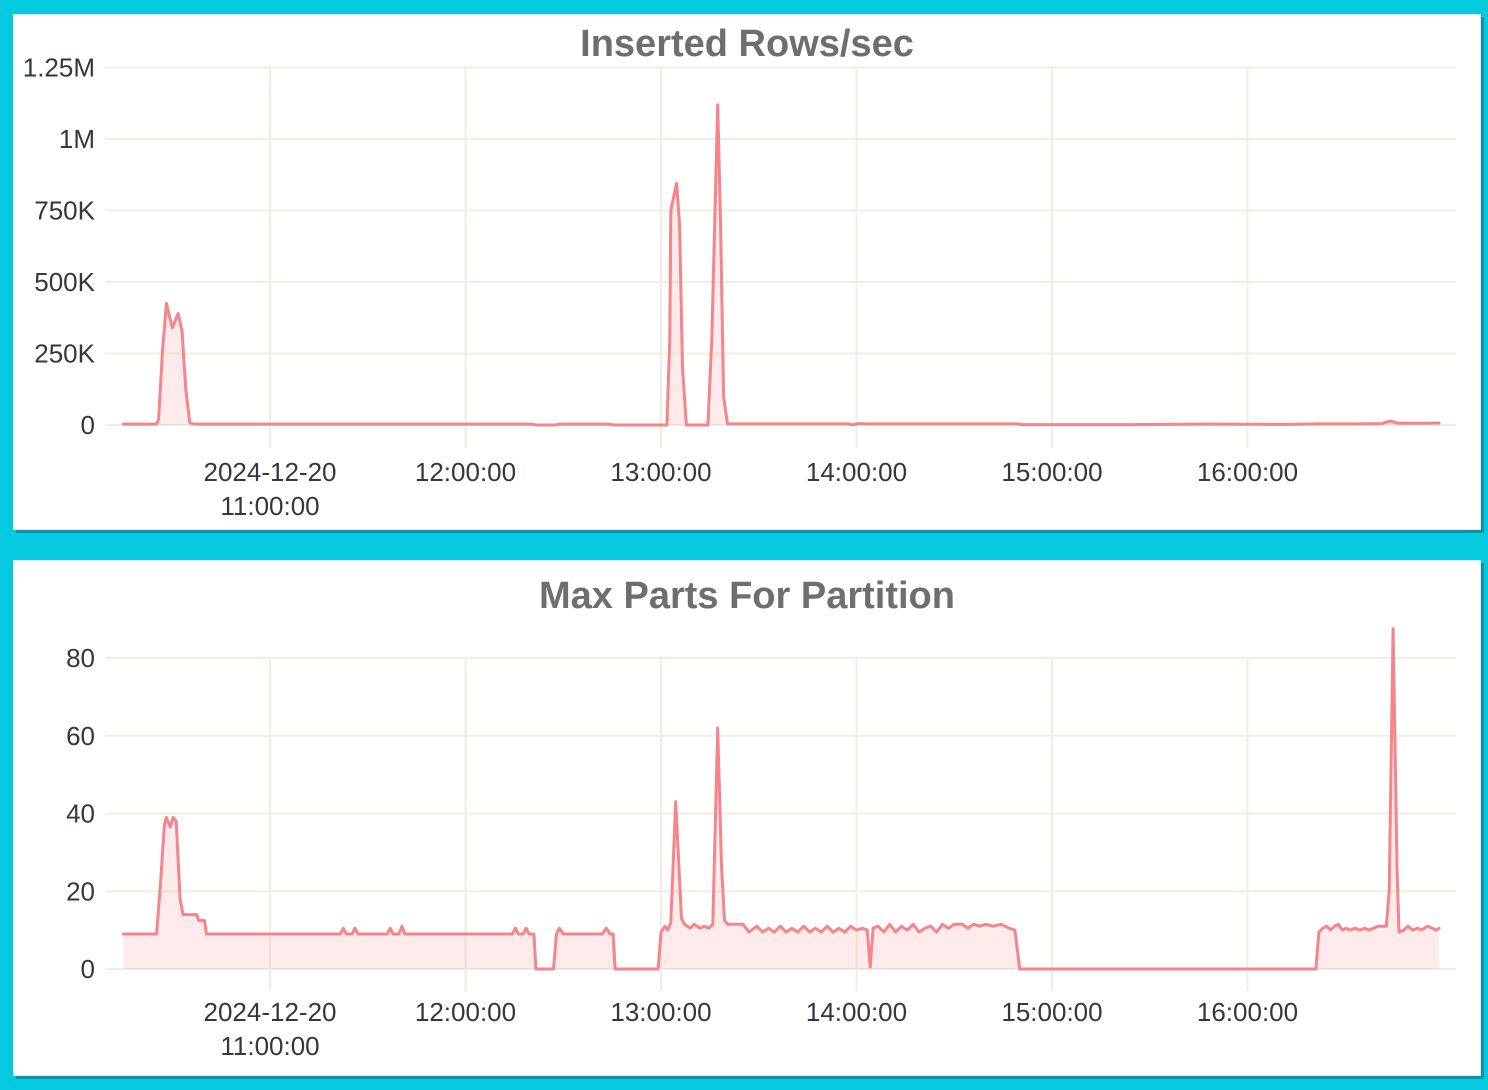  I want to click on y-tick-label: 500K, so click(64, 282).